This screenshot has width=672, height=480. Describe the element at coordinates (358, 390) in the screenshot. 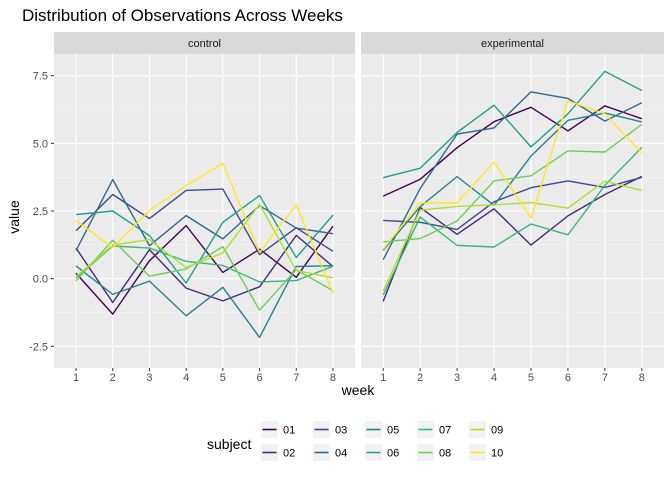

I see `x-axis-title: week` at that location.